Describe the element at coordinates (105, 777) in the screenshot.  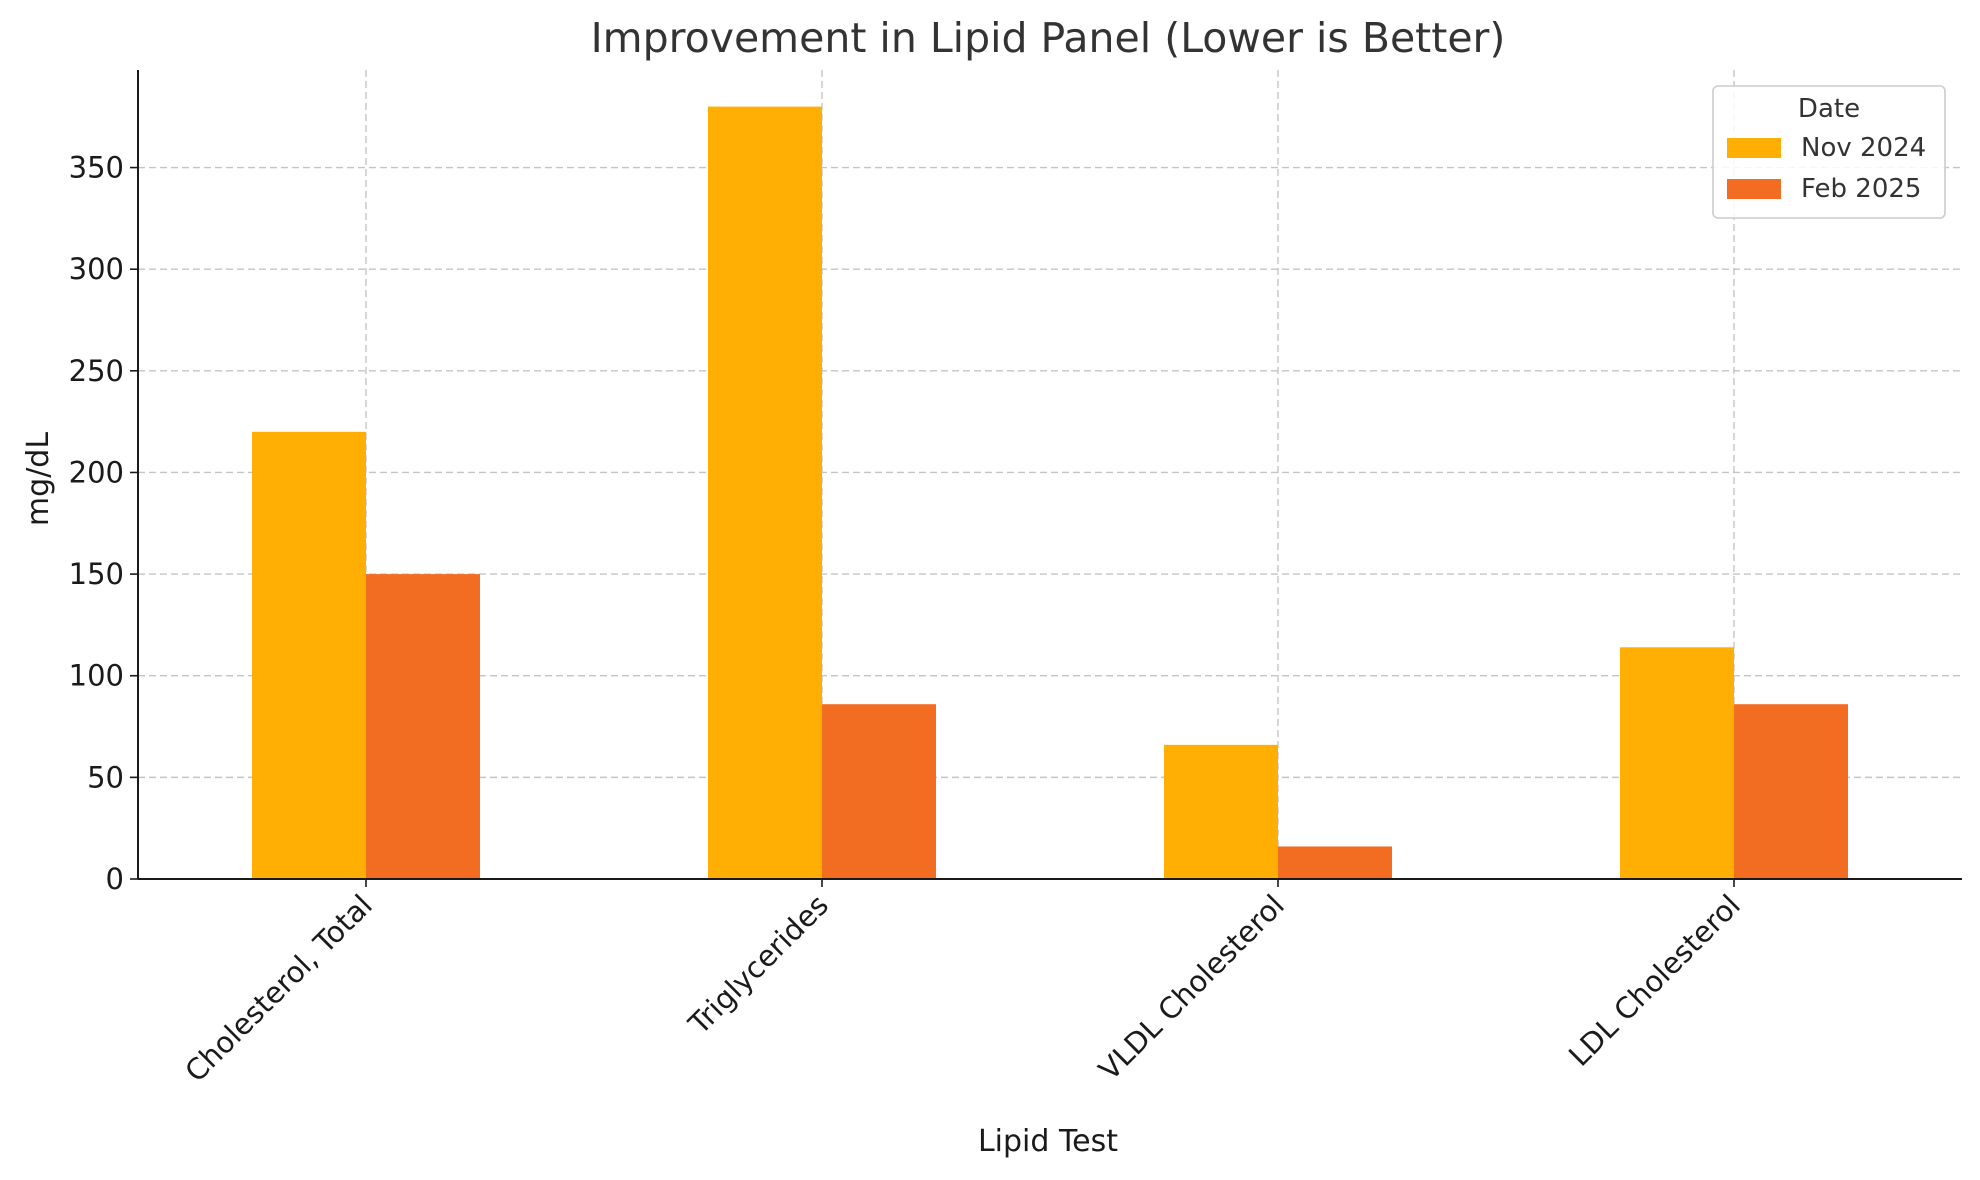
I see `y-tick-label: 50` at that location.